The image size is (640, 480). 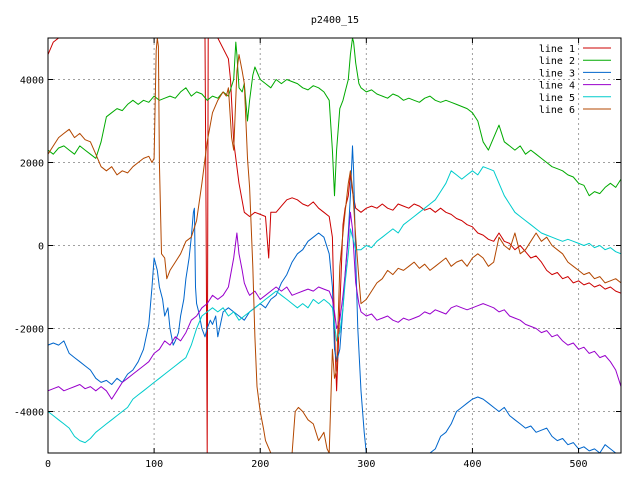 I want to click on x-tick-label: 500, so click(x=579, y=464).